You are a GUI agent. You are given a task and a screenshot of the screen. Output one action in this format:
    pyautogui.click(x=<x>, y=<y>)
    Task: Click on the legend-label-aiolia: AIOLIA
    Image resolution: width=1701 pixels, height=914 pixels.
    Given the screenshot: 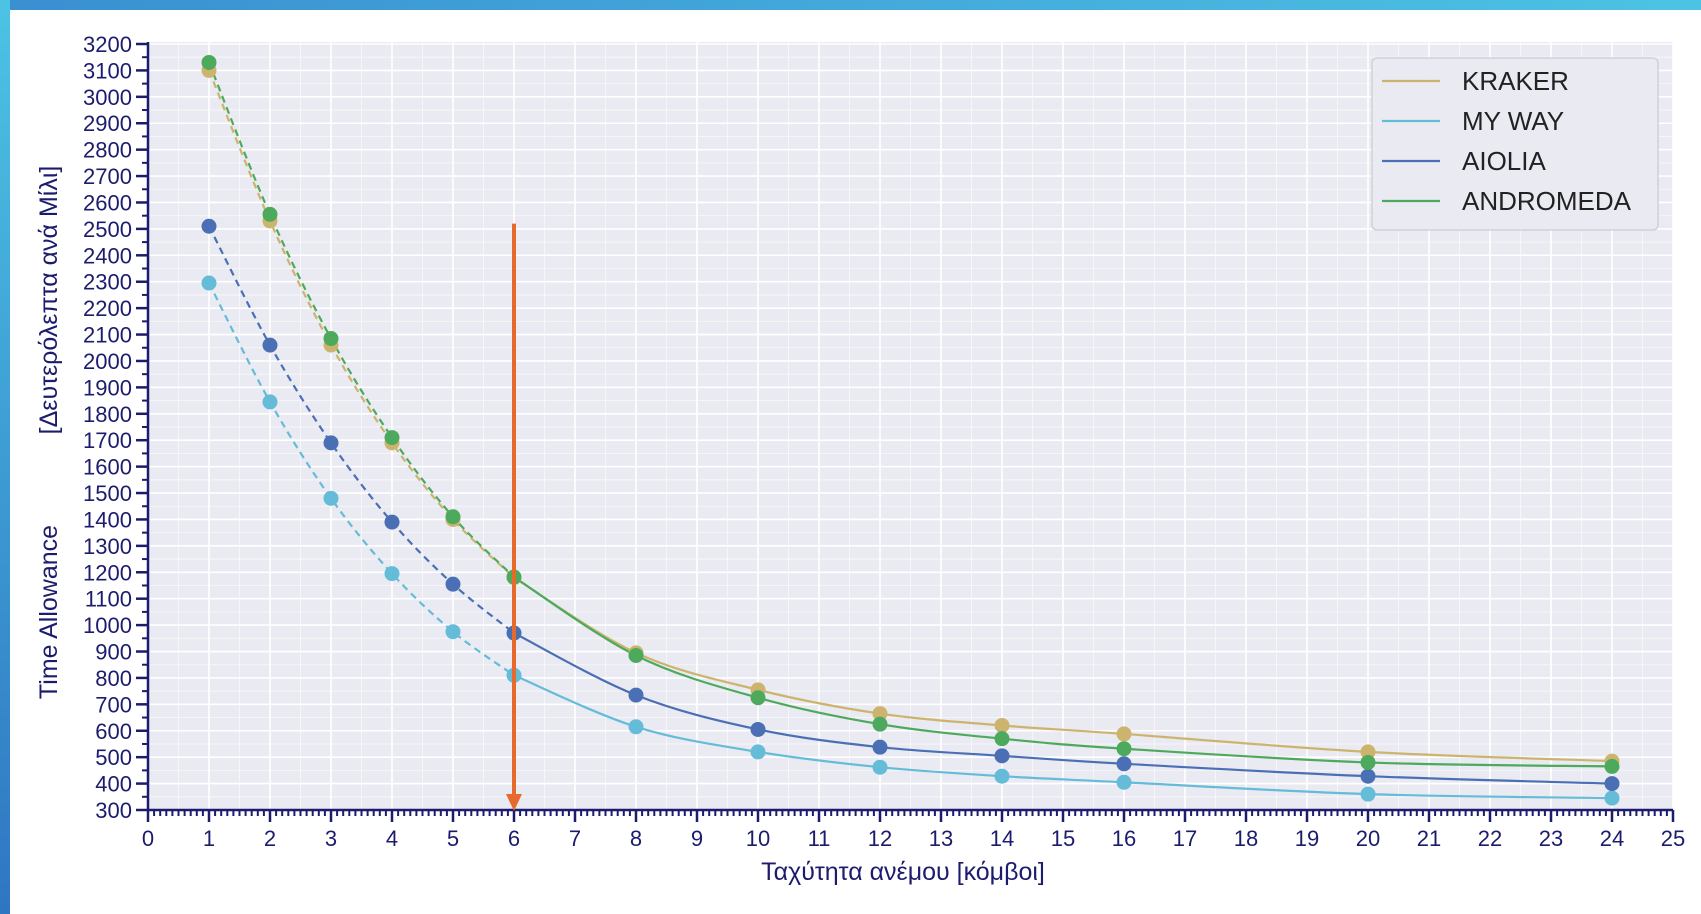 What is the action you would take?
    pyautogui.click(x=1504, y=161)
    